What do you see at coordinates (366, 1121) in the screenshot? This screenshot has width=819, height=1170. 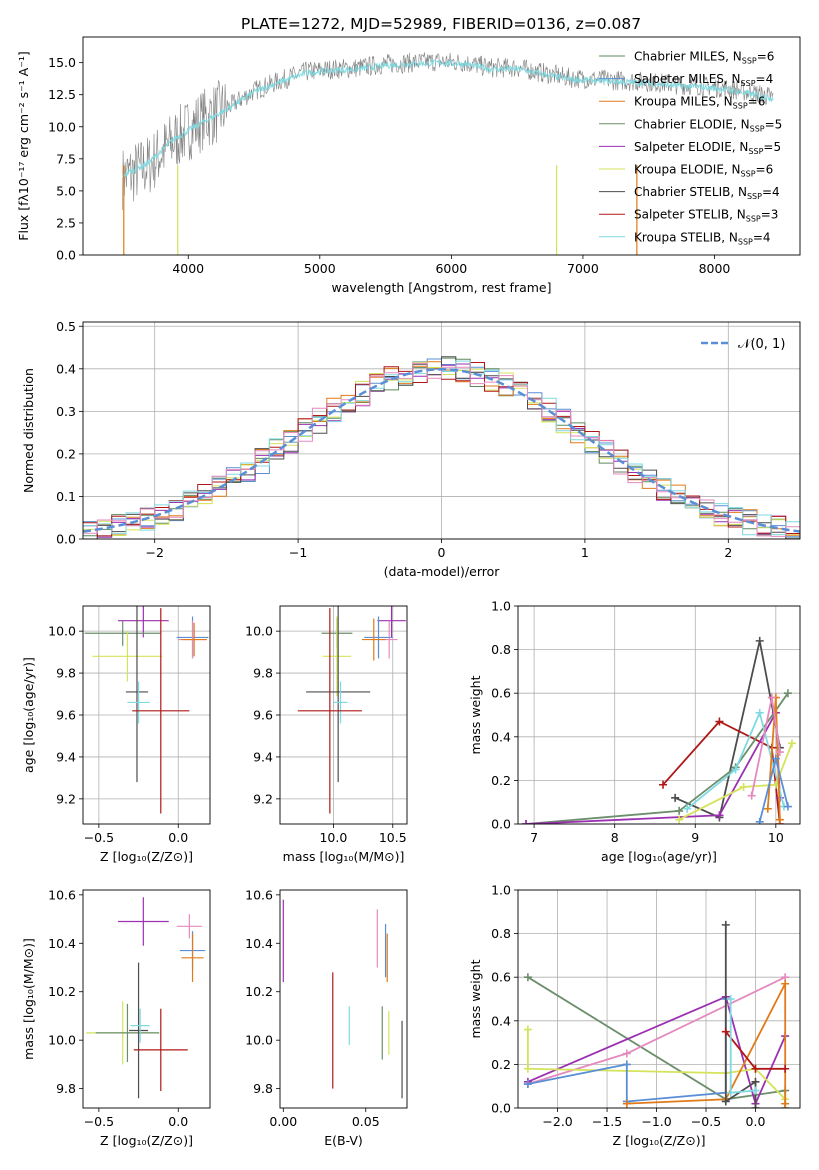 I see `x-tick-label: 0.05` at bounding box center [366, 1121].